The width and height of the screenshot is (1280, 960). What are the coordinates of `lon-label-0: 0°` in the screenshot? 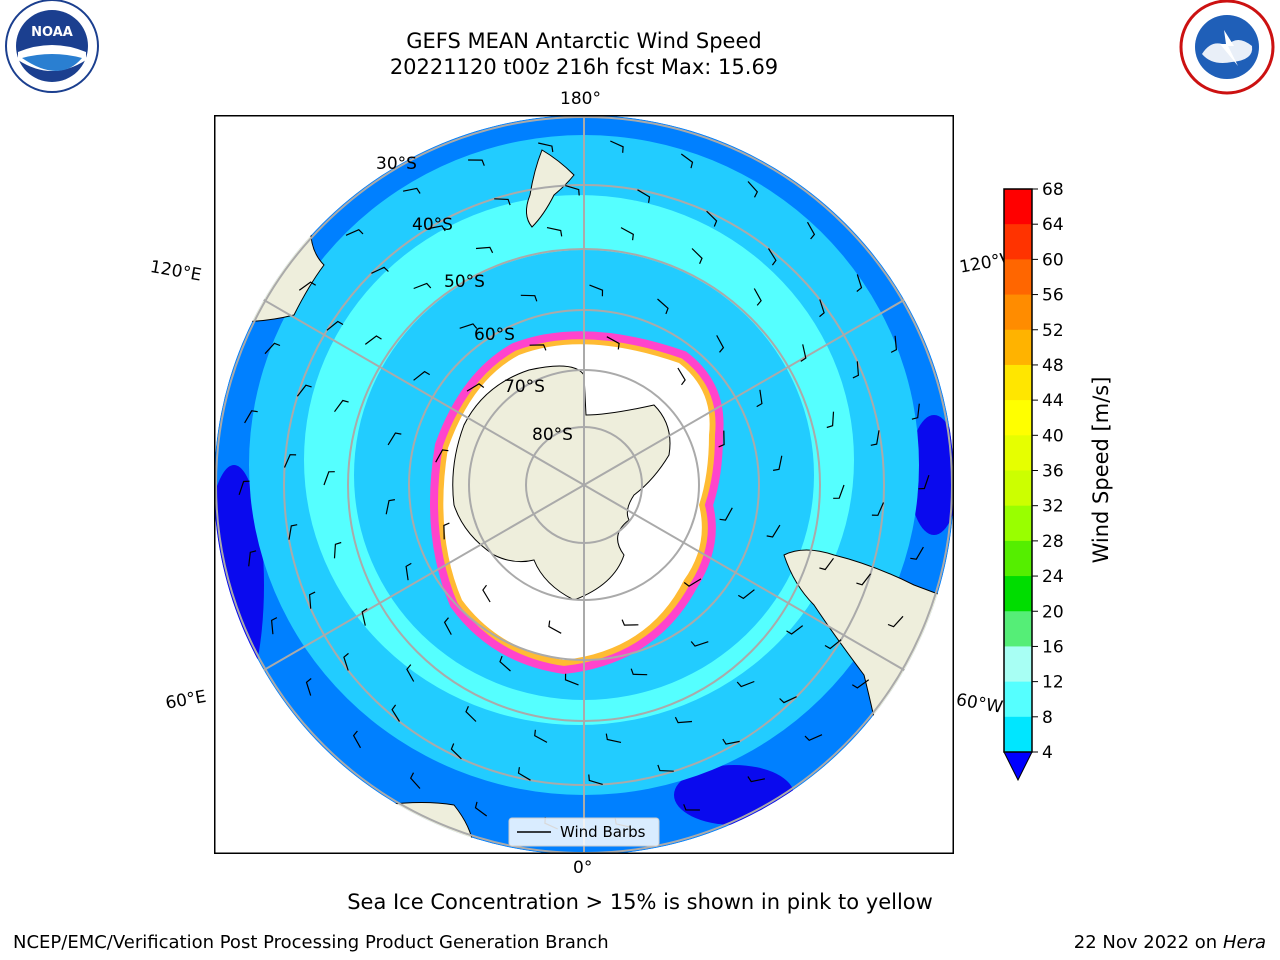 It's located at (583, 868).